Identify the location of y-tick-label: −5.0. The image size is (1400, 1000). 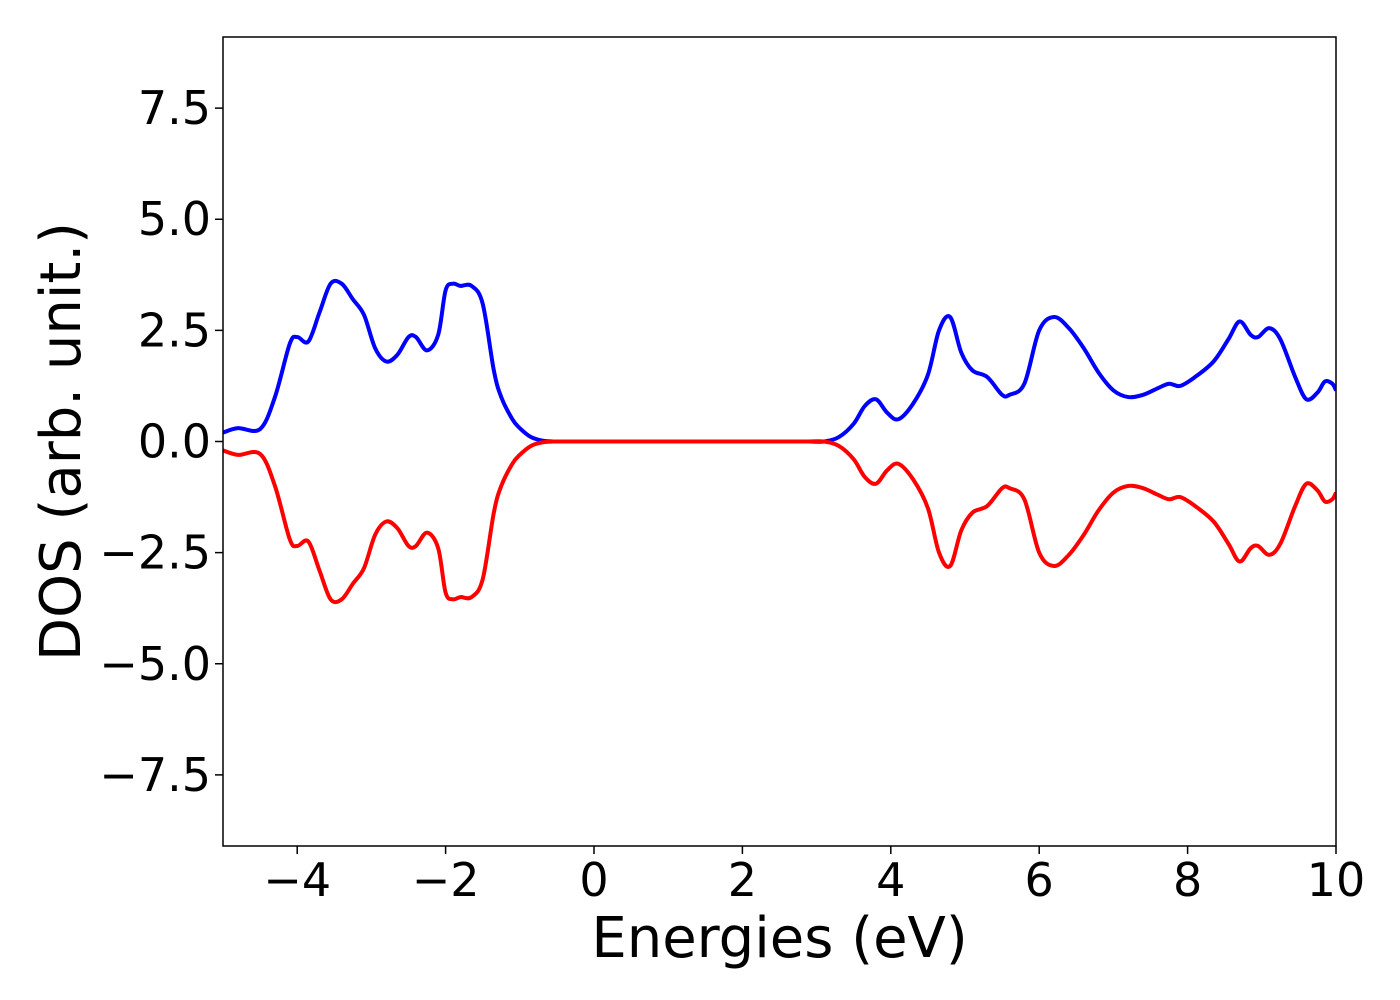
(155, 664).